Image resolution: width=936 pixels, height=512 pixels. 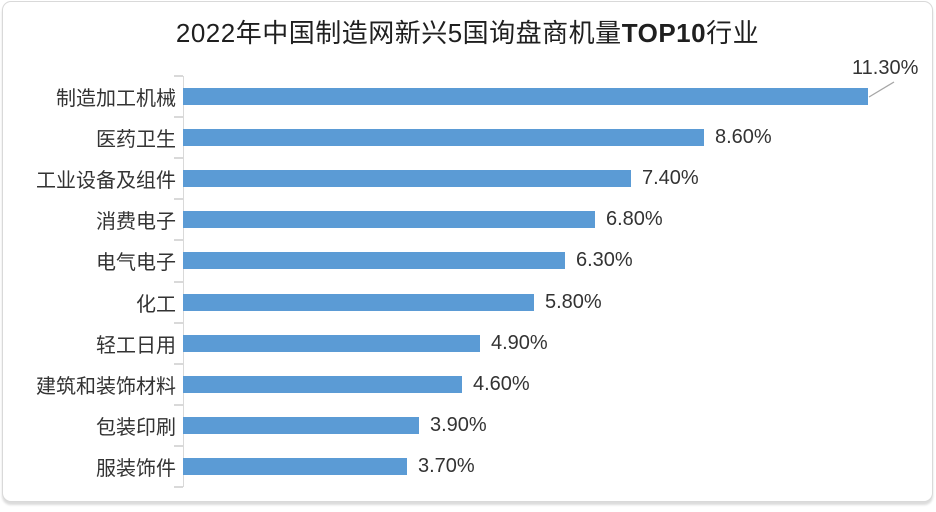 I want to click on value-label: 3.70%, so click(x=446, y=465).